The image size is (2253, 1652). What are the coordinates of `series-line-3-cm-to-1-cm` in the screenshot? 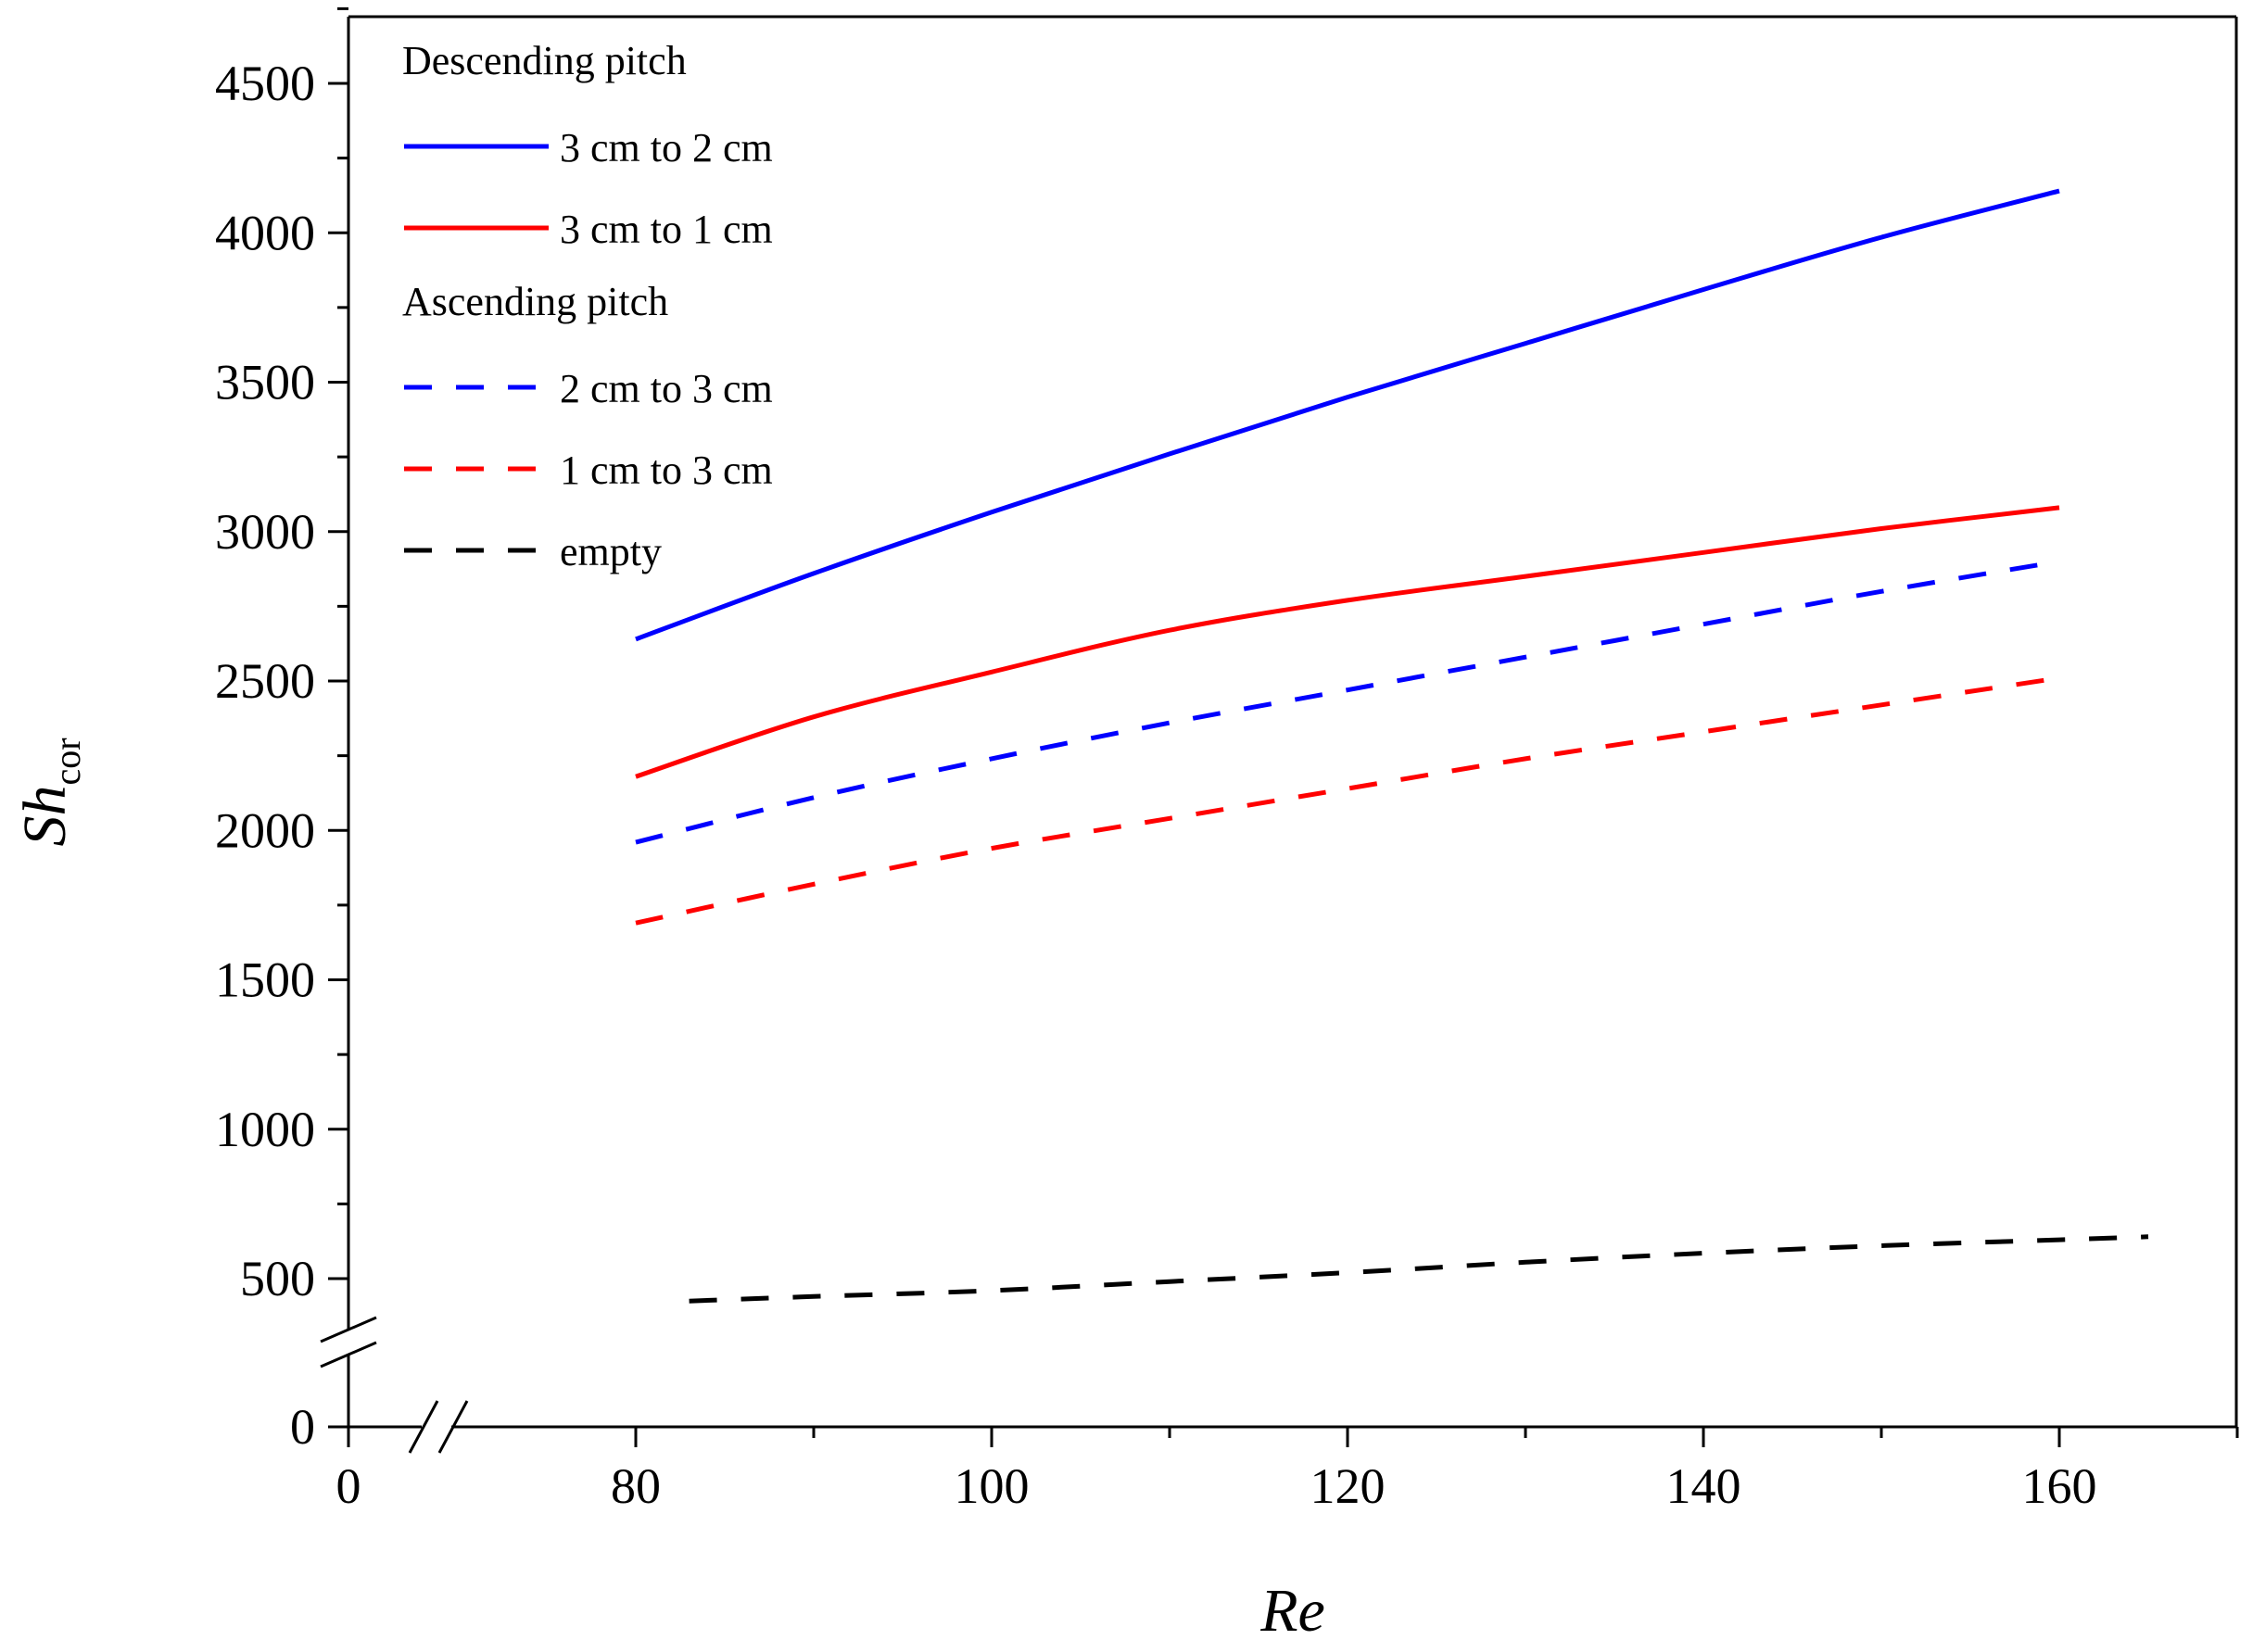 It's located at (1348, 642).